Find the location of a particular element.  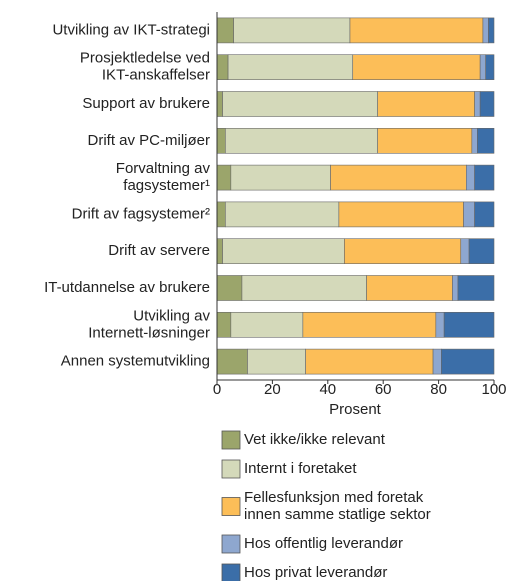

y-tick-label: Utvikling av Internett-løsninger is located at coordinates (149, 324).